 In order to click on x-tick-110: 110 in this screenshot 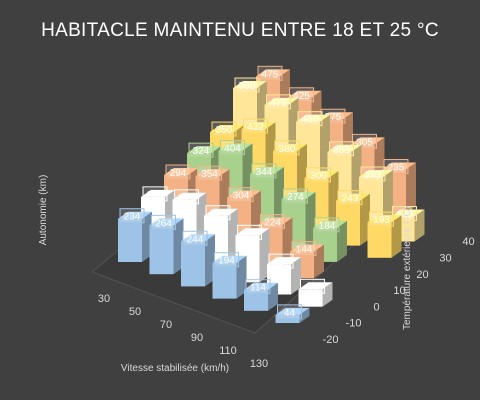, I will do `click(228, 351)`.